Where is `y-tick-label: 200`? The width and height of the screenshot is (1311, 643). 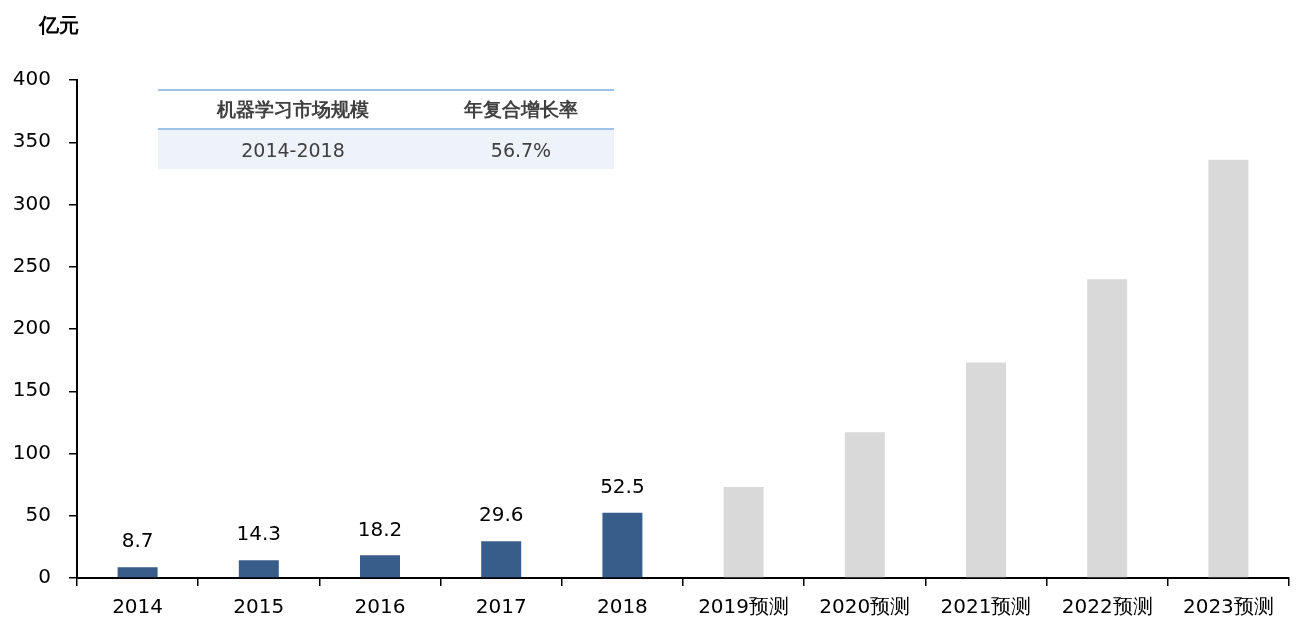
y-tick-label: 200 is located at coordinates (31, 327).